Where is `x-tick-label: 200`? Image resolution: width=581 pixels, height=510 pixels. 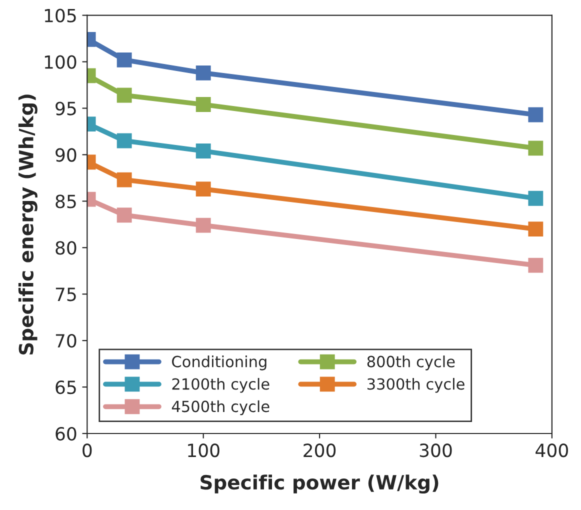
x-tick-label: 200 is located at coordinates (320, 451).